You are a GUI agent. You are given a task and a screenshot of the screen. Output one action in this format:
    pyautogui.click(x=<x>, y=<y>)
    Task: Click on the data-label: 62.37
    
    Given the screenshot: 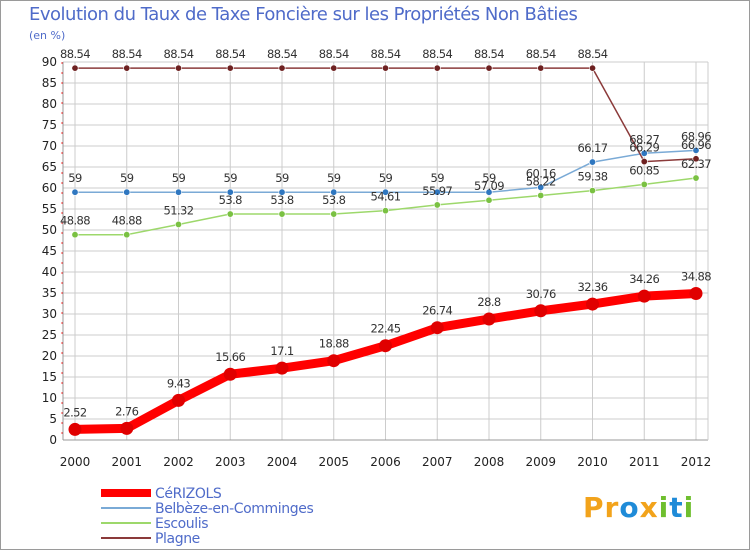 What is the action you would take?
    pyautogui.click(x=696, y=164)
    